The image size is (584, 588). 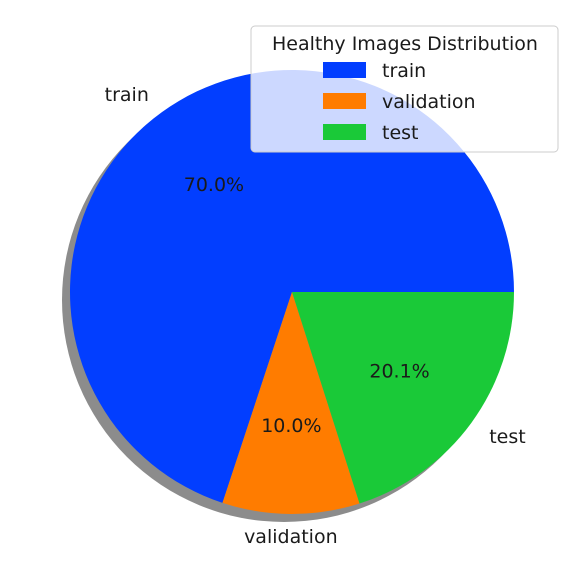 I want to click on slice-percent-test: 20.1%, so click(x=399, y=372).